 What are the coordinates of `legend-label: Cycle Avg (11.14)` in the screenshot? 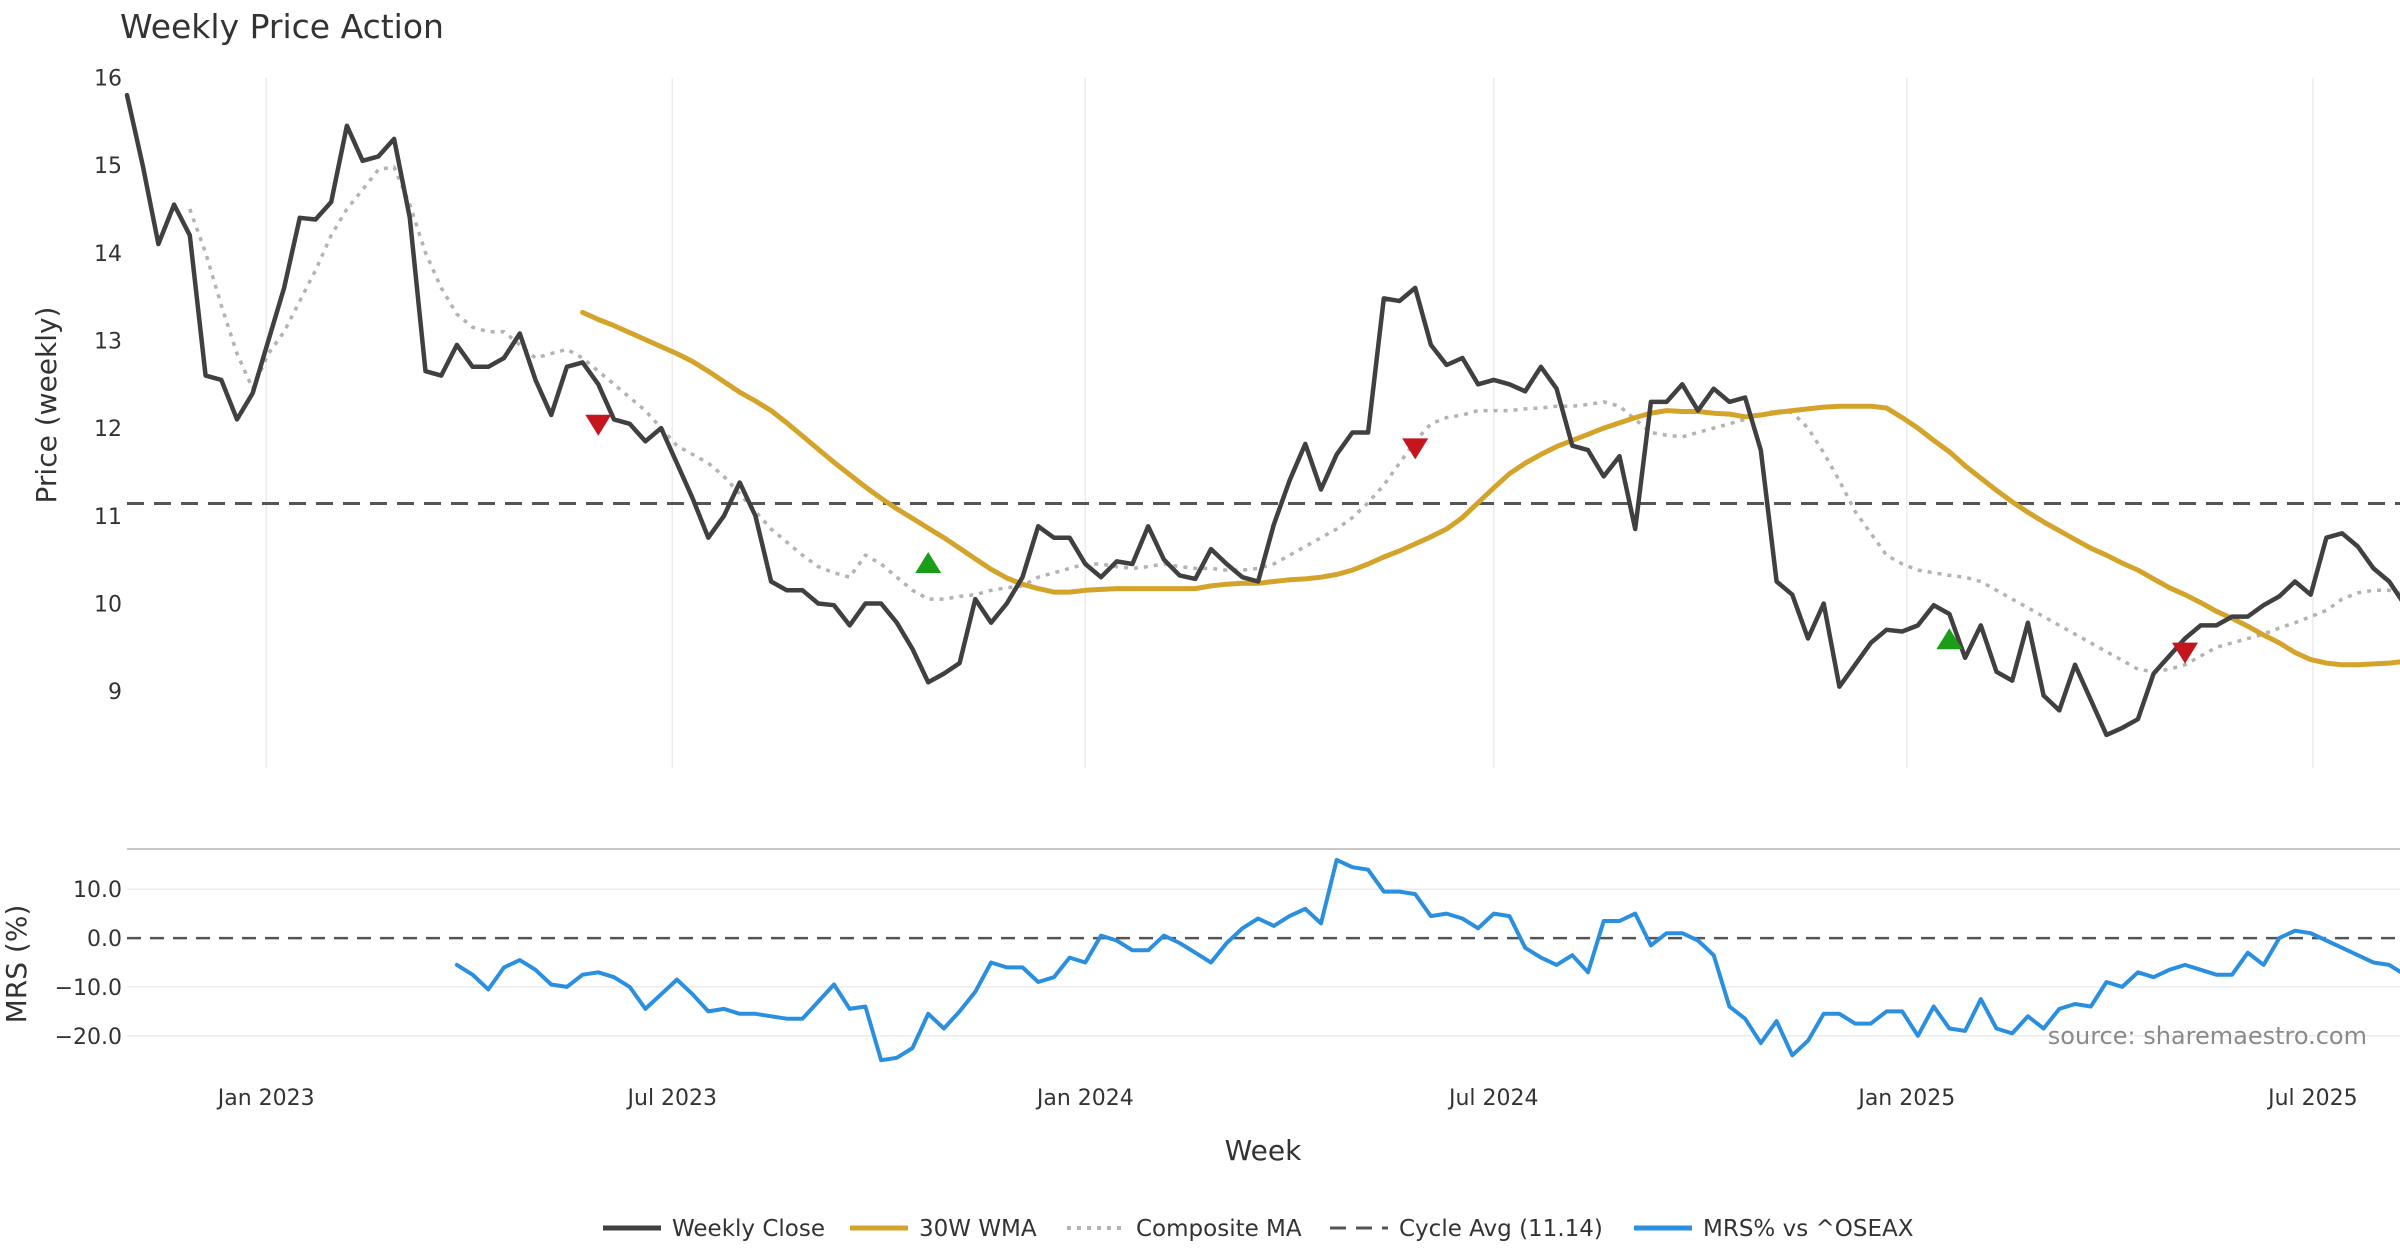 It's located at (1501, 1229).